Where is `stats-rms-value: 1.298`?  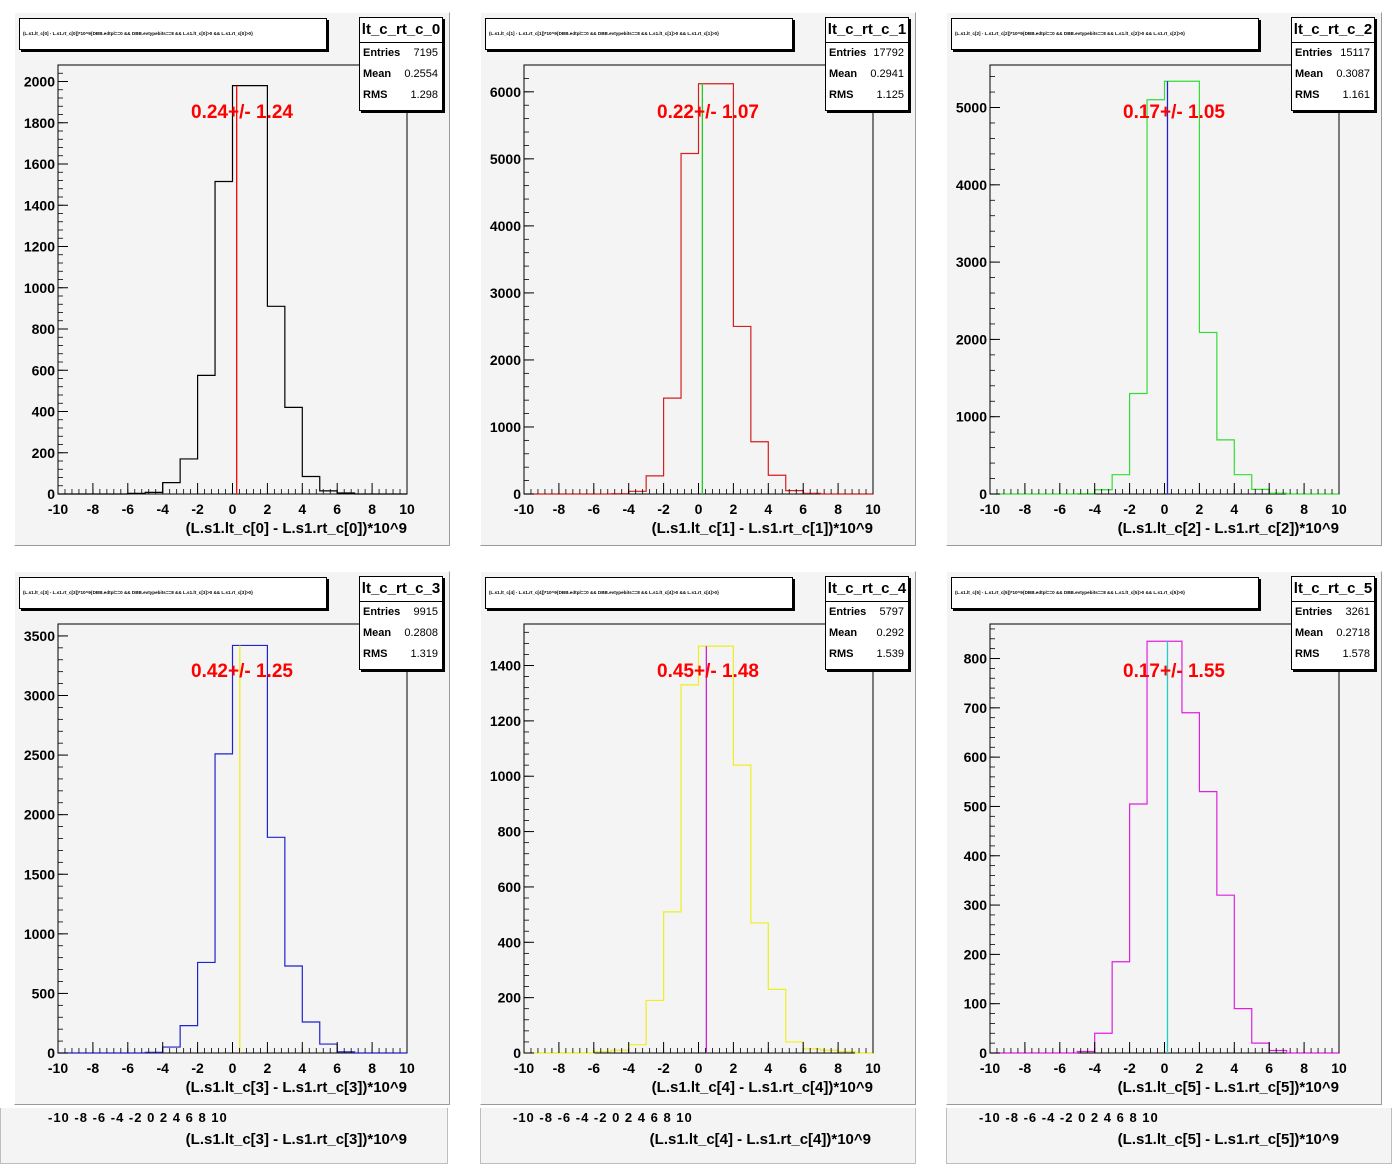
stats-rms-value: 1.298 is located at coordinates (424, 95).